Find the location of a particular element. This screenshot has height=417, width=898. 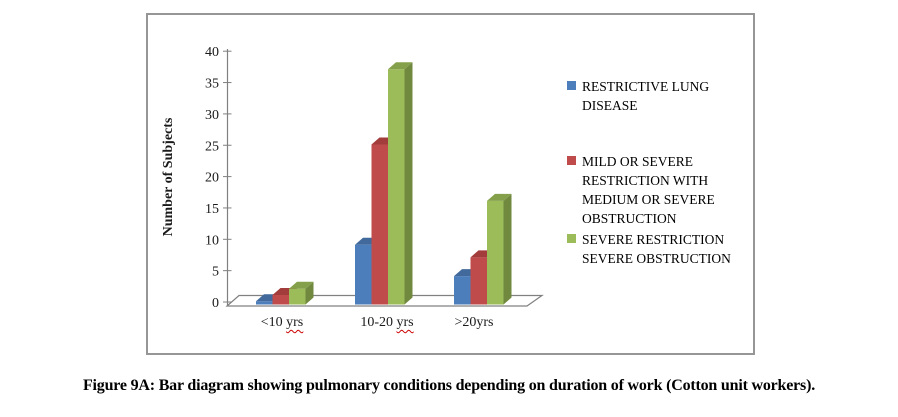

y-tick-label: 20 is located at coordinates (212, 178).